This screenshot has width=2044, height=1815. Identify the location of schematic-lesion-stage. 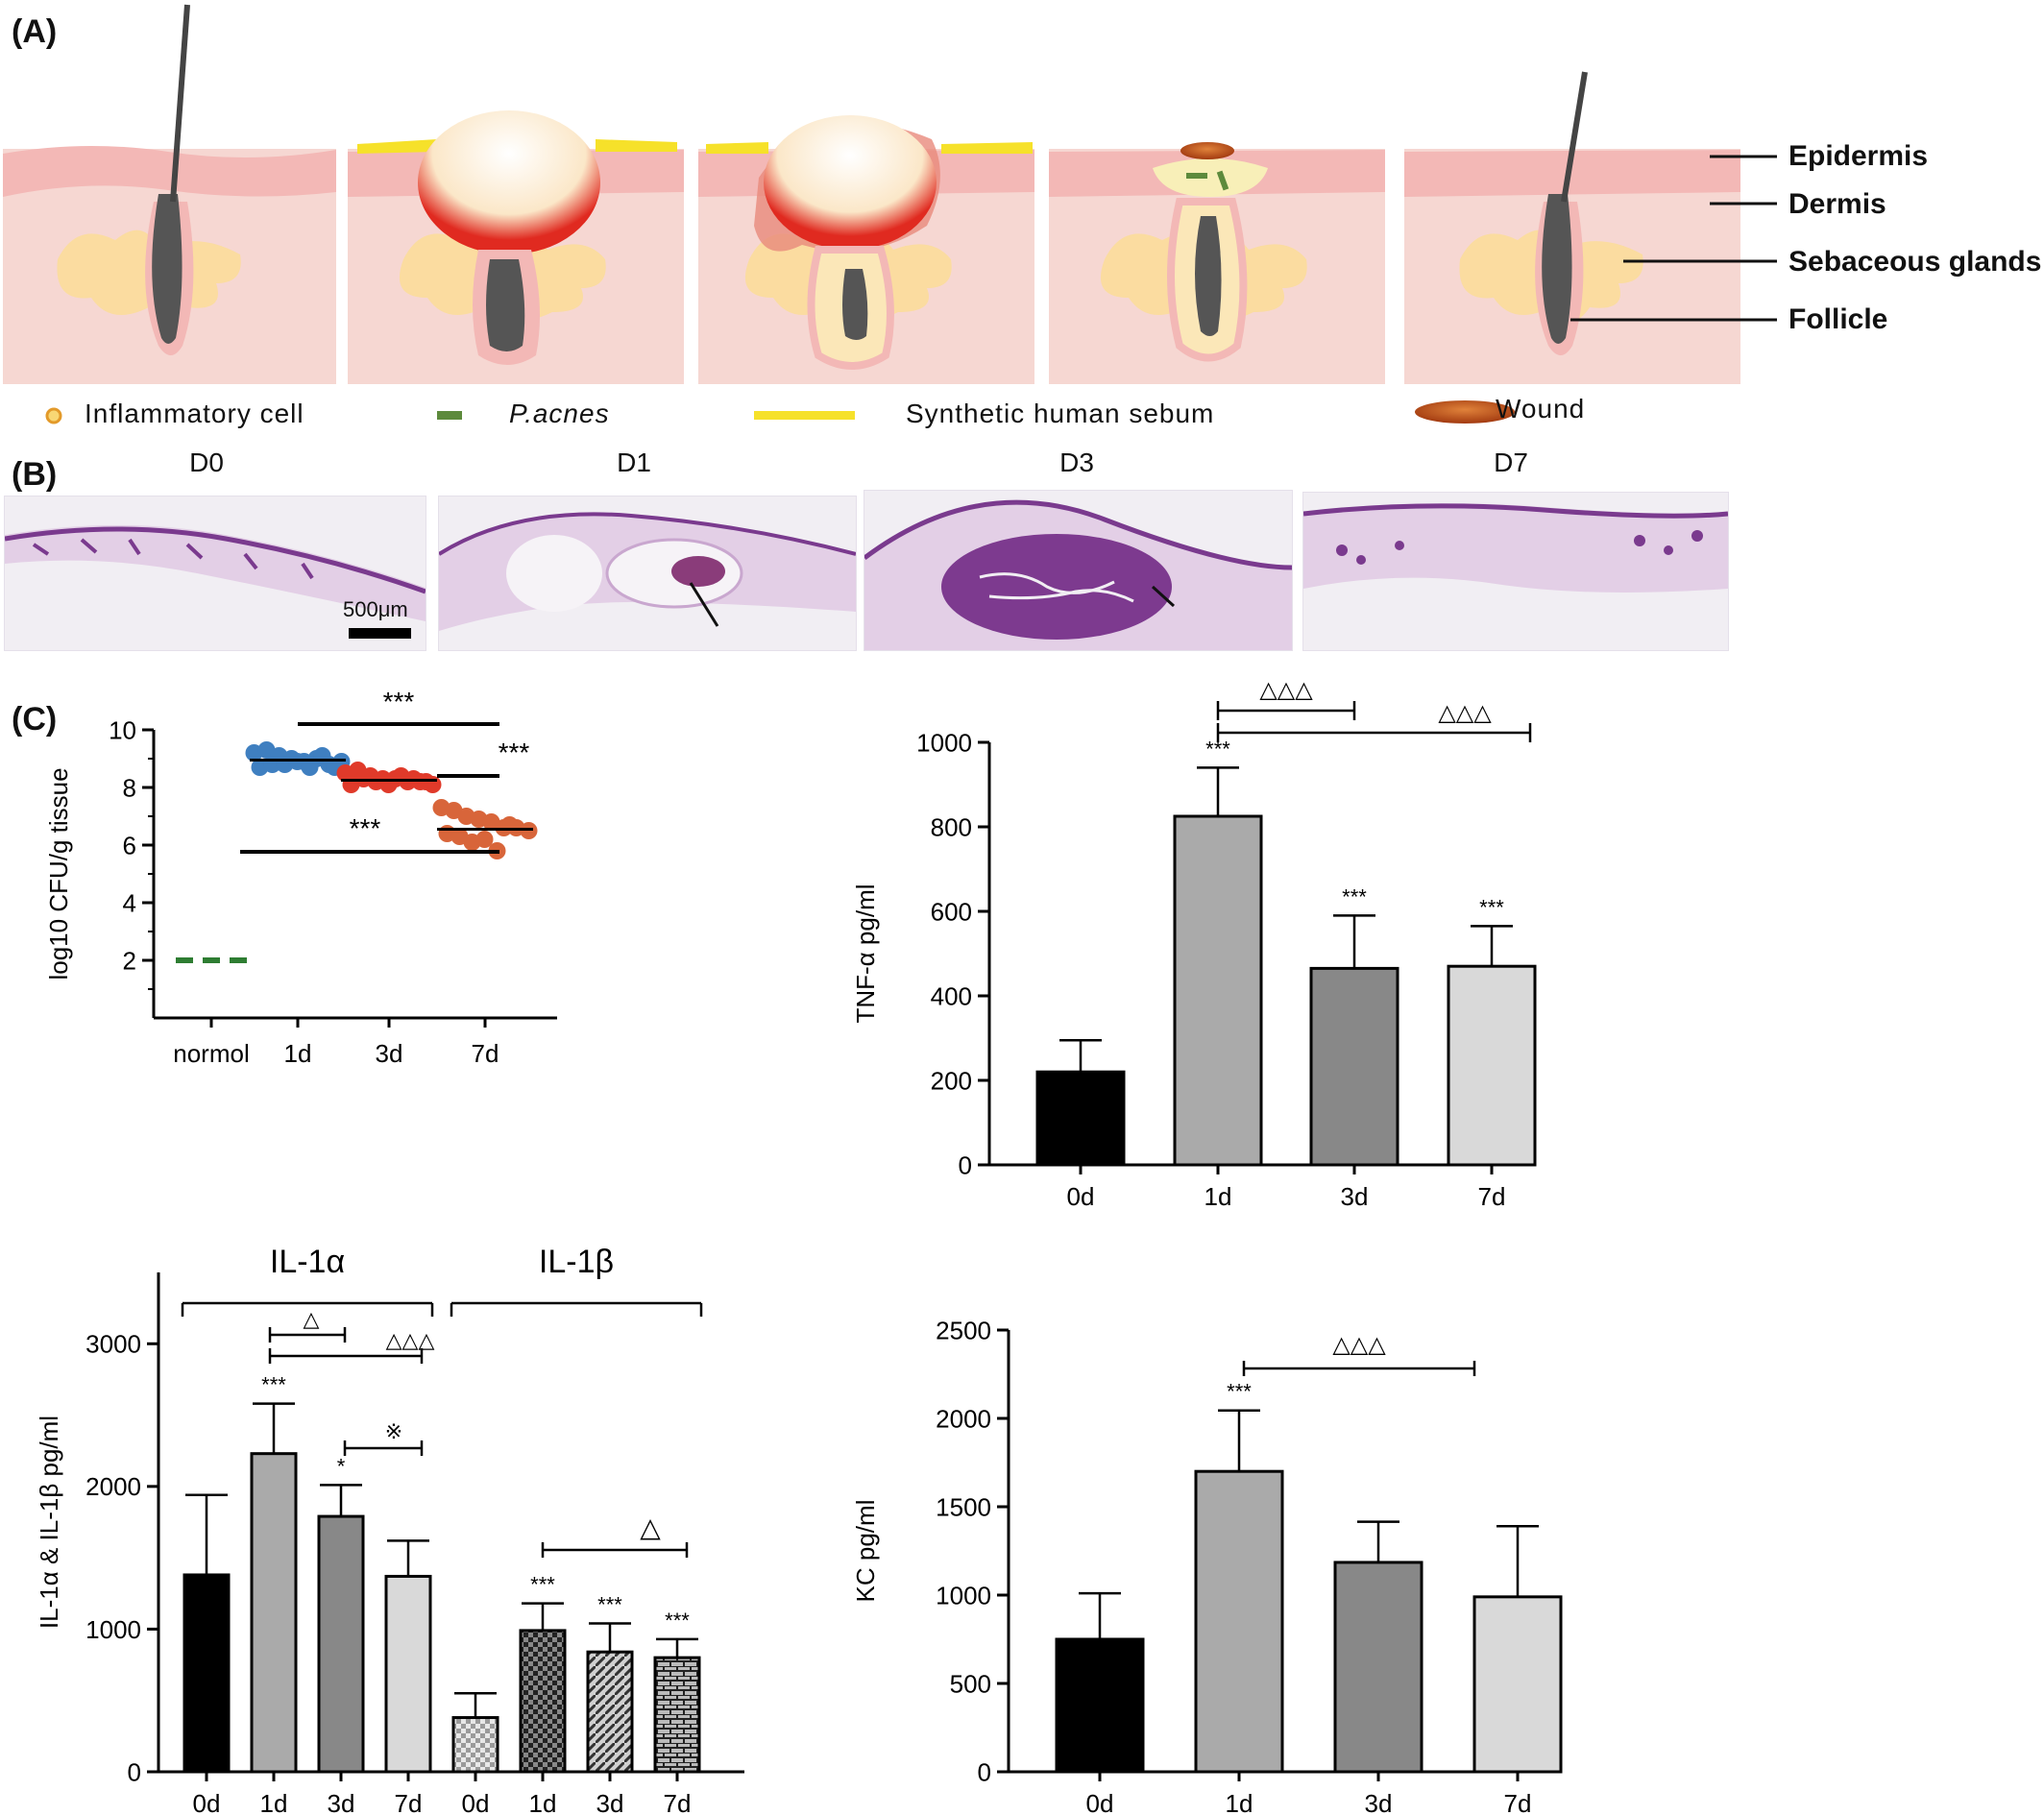
(516, 247).